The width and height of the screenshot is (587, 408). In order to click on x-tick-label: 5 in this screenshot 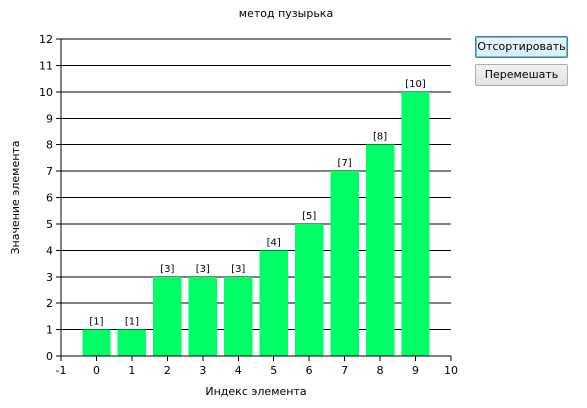, I will do `click(273, 370)`.